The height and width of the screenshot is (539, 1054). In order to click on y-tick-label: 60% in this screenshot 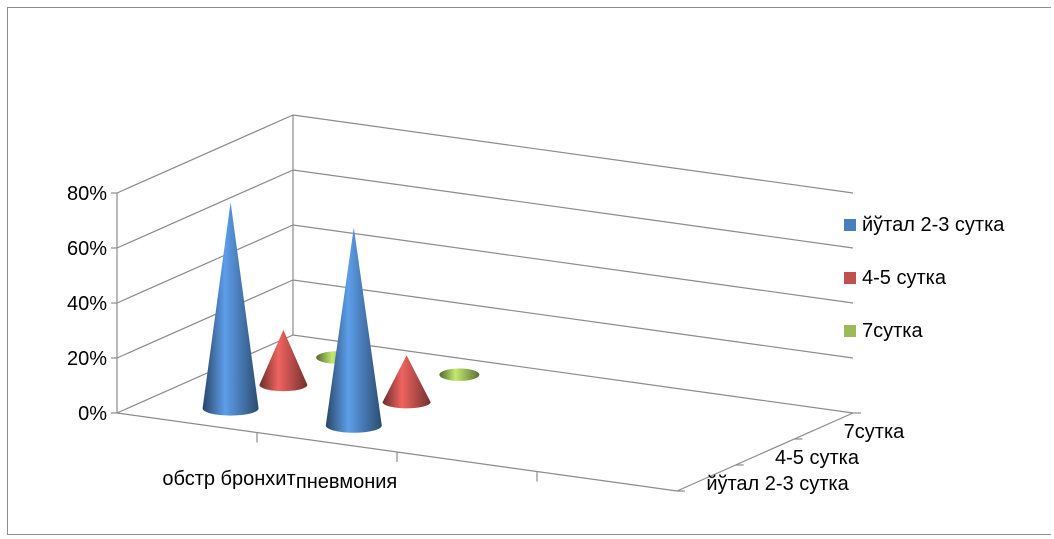, I will do `click(87, 249)`.